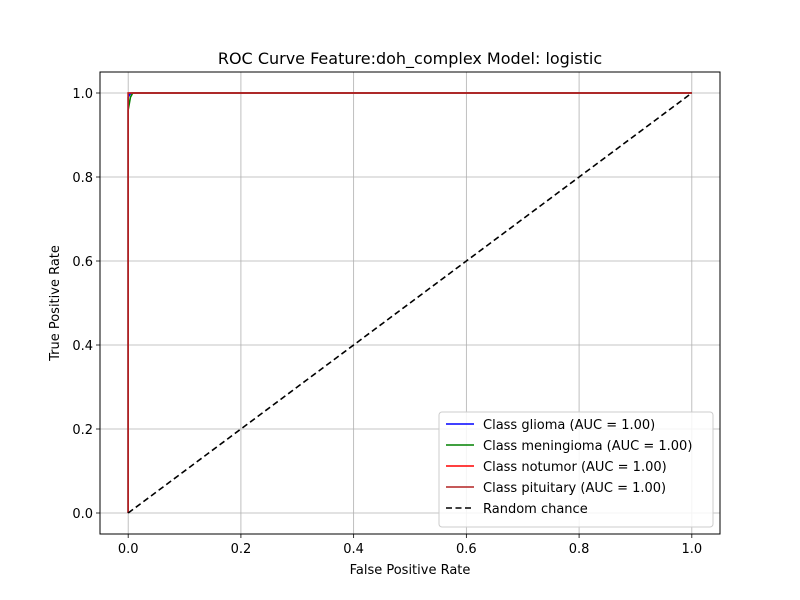  What do you see at coordinates (691, 549) in the screenshot?
I see `x-tick-label: 1.0` at bounding box center [691, 549].